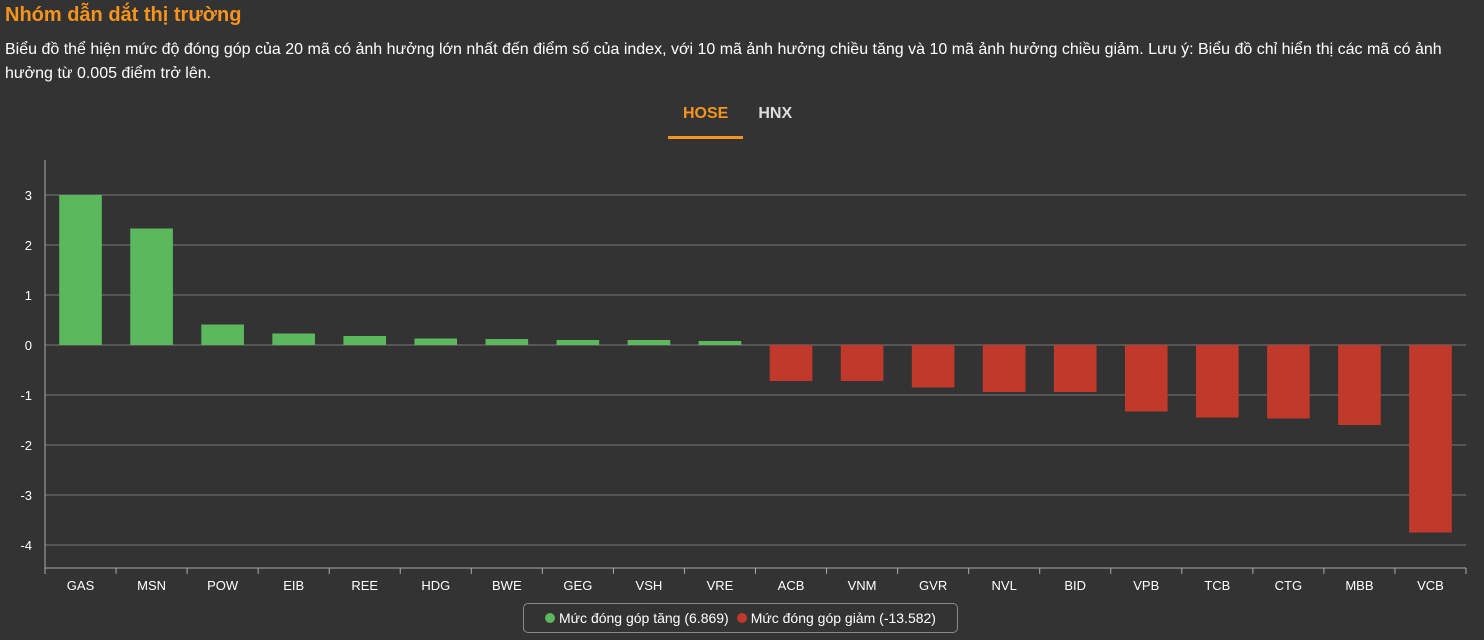 Image resolution: width=1484 pixels, height=640 pixels. Describe the element at coordinates (1430, 439) in the screenshot. I see `bar-vcb` at that location.